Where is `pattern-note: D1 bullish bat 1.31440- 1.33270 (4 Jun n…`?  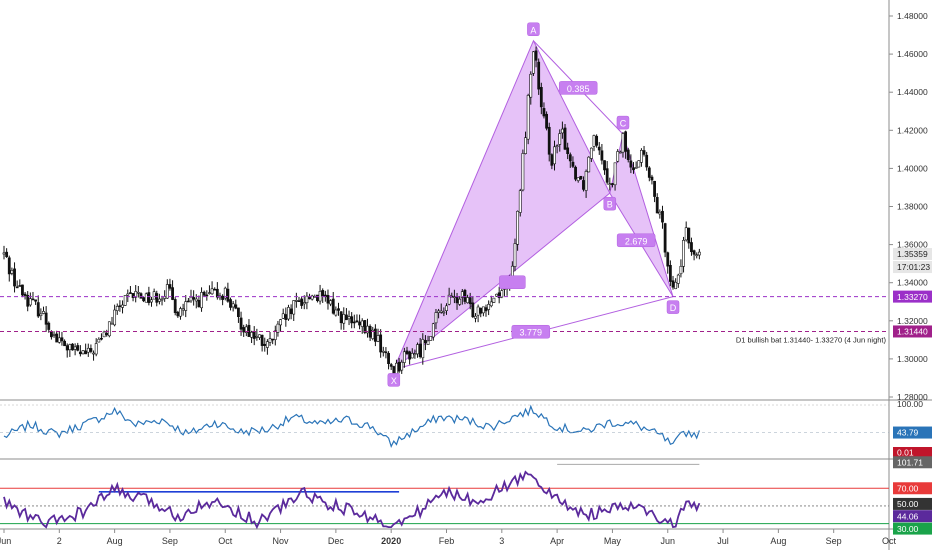 pattern-note: D1 bullish bat 1.31440- 1.33270 (4 Jun n… is located at coordinates (811, 339).